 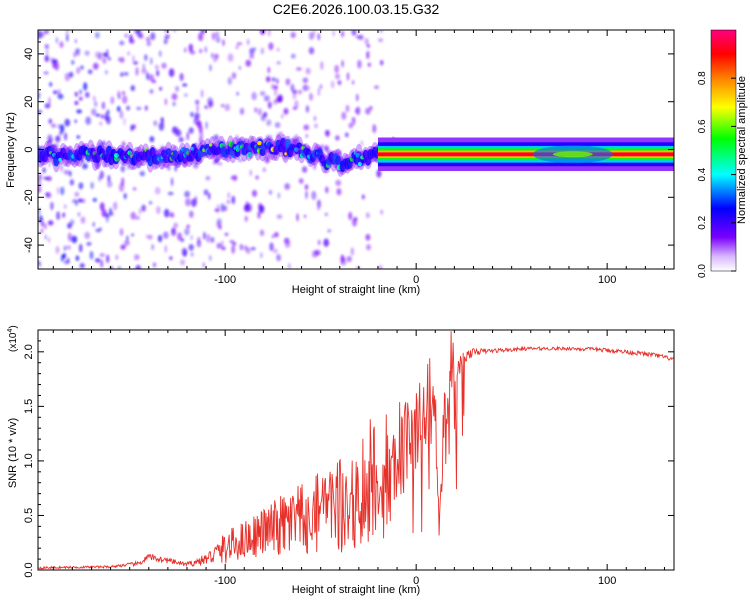 What do you see at coordinates (716, 174) in the screenshot?
I see `colorbar-ticks: 0.0 0.2 0.4 0.6 0.8` at bounding box center [716, 174].